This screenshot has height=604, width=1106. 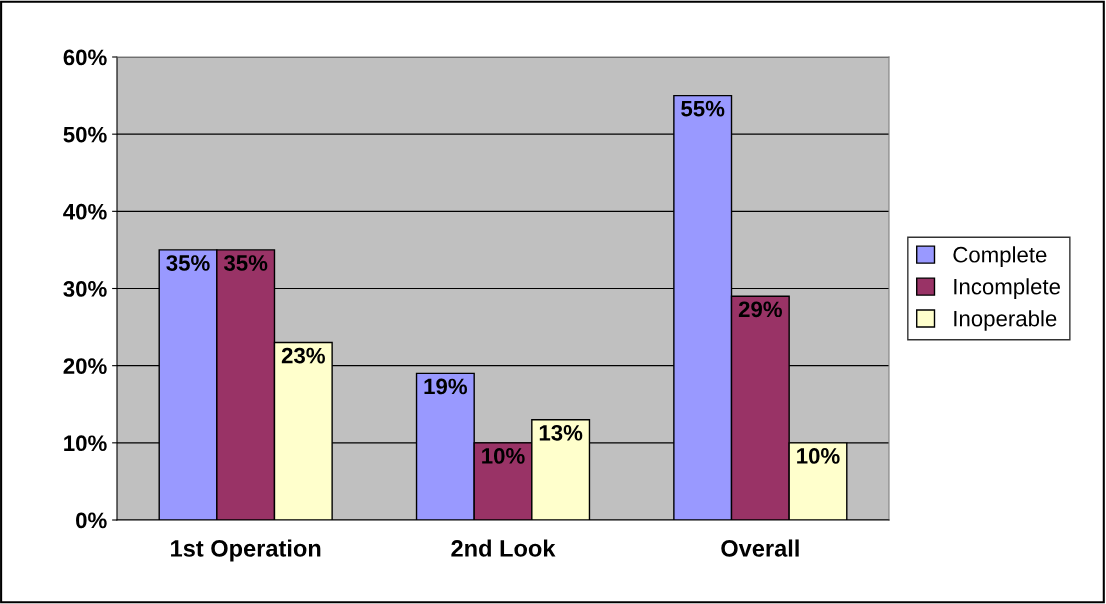 What do you see at coordinates (703, 108) in the screenshot?
I see `data-label: 55%` at bounding box center [703, 108].